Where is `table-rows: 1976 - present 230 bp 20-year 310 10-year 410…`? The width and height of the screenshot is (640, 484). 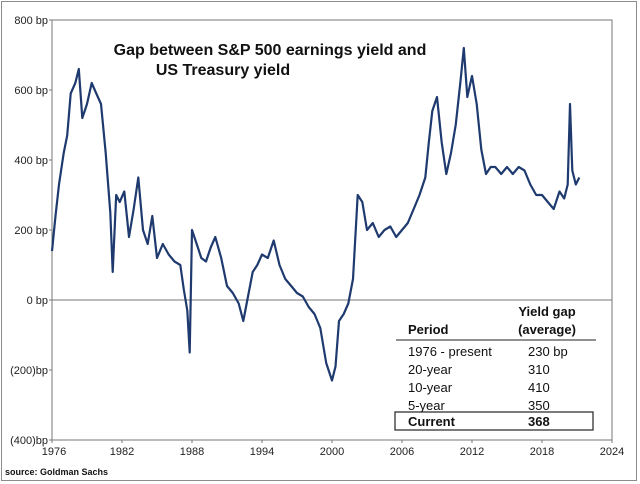
table-rows: 1976 - present 230 bp 20-year 310 10-year 410… is located at coordinates (488, 378).